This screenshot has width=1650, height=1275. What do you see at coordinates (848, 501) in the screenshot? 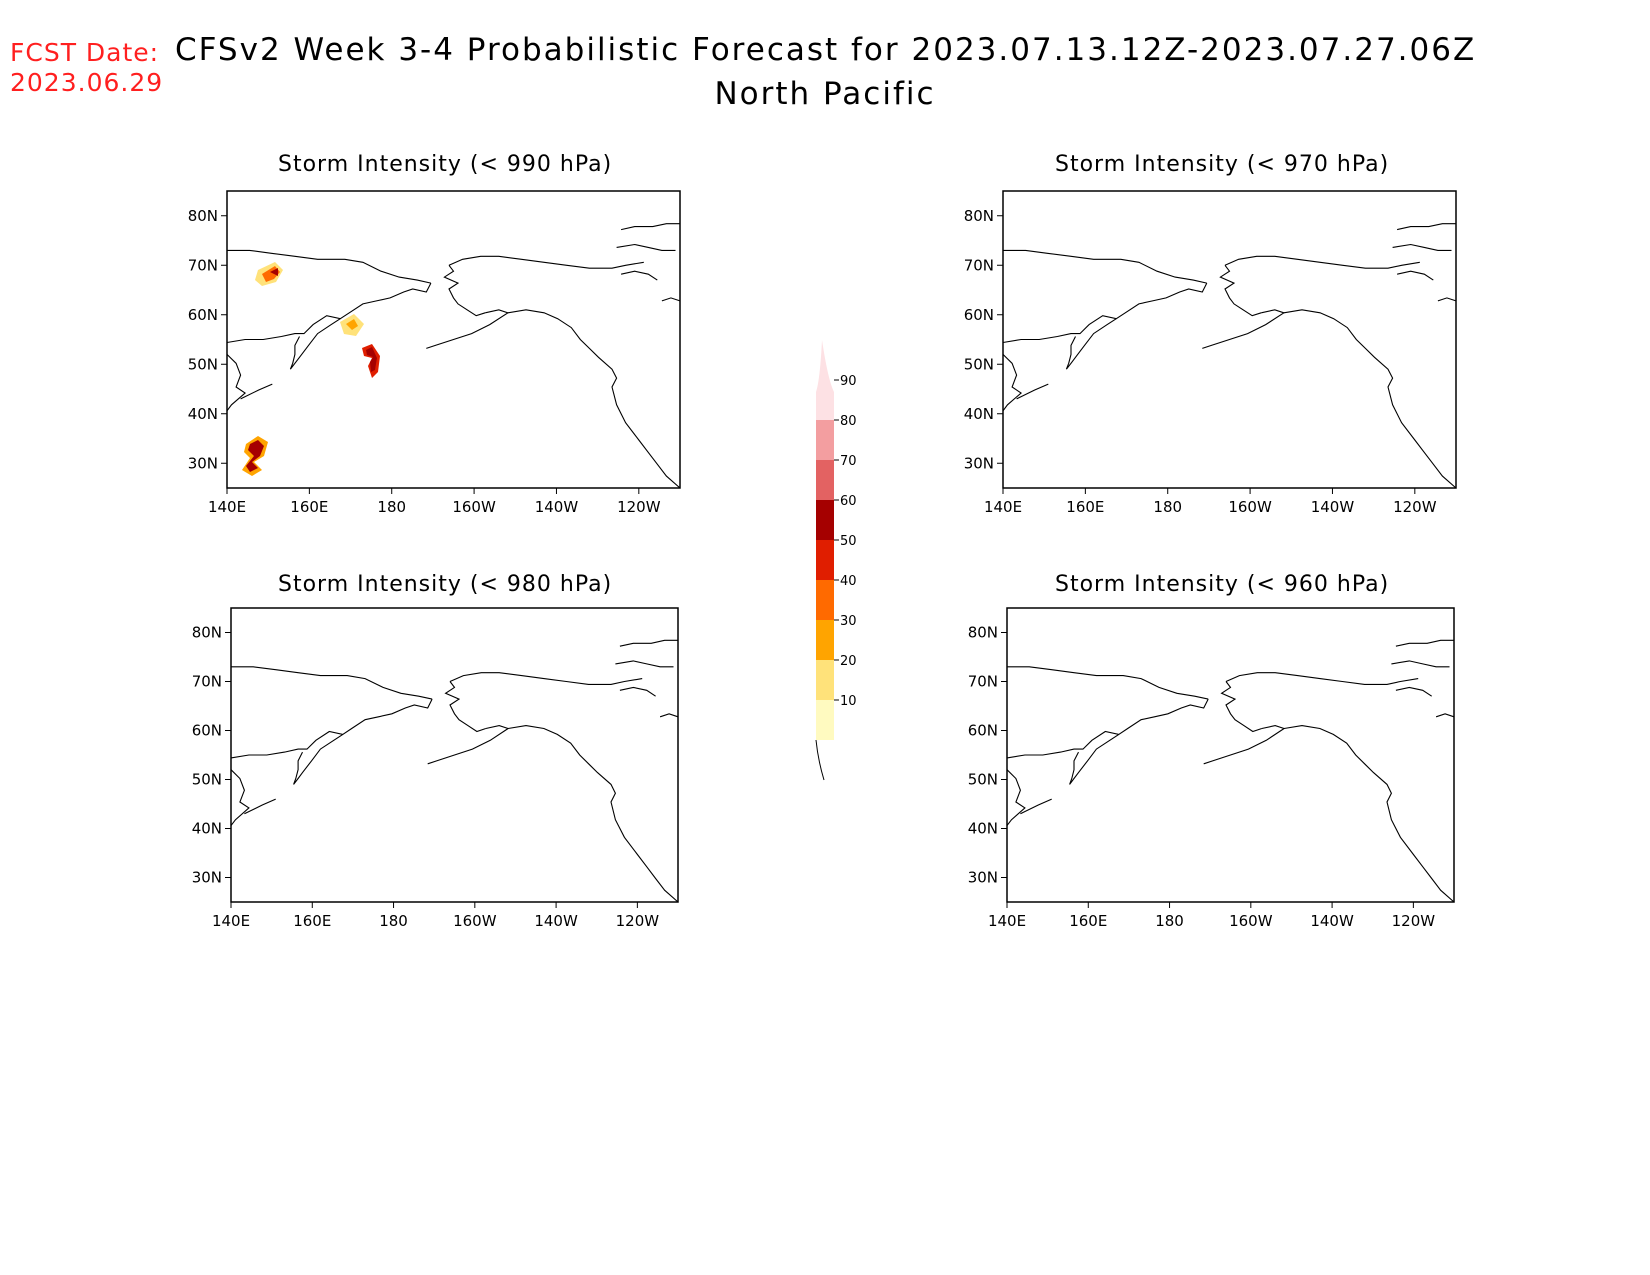
I see `colorbar-label: 60` at bounding box center [848, 501].